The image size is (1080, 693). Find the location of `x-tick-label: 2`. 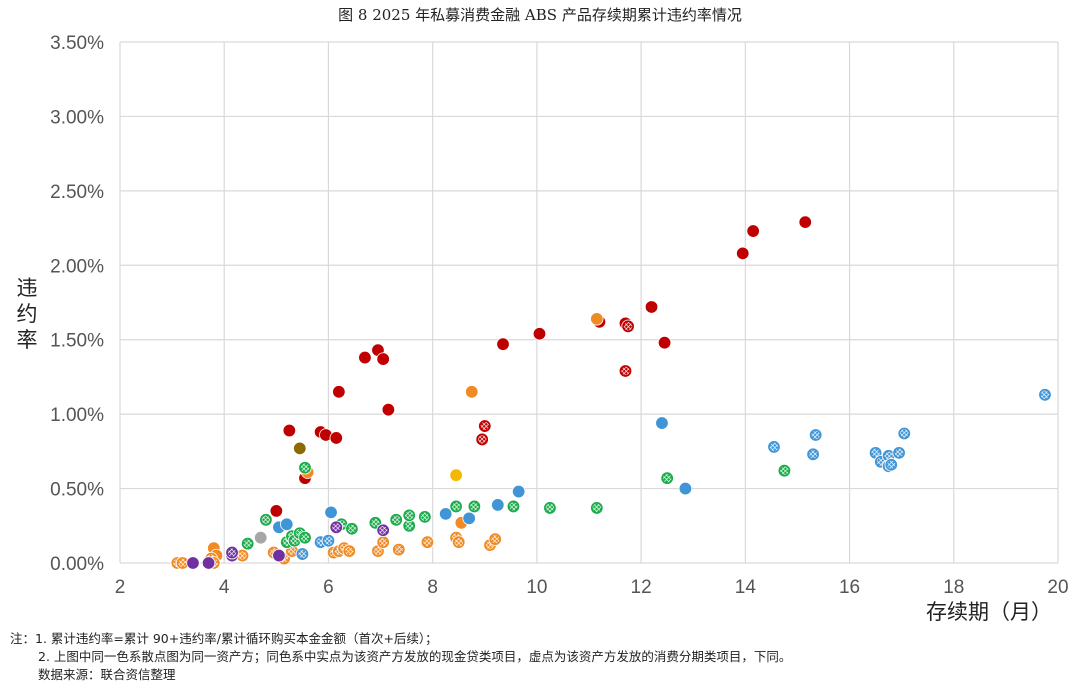

x-tick-label: 2 is located at coordinates (120, 587).